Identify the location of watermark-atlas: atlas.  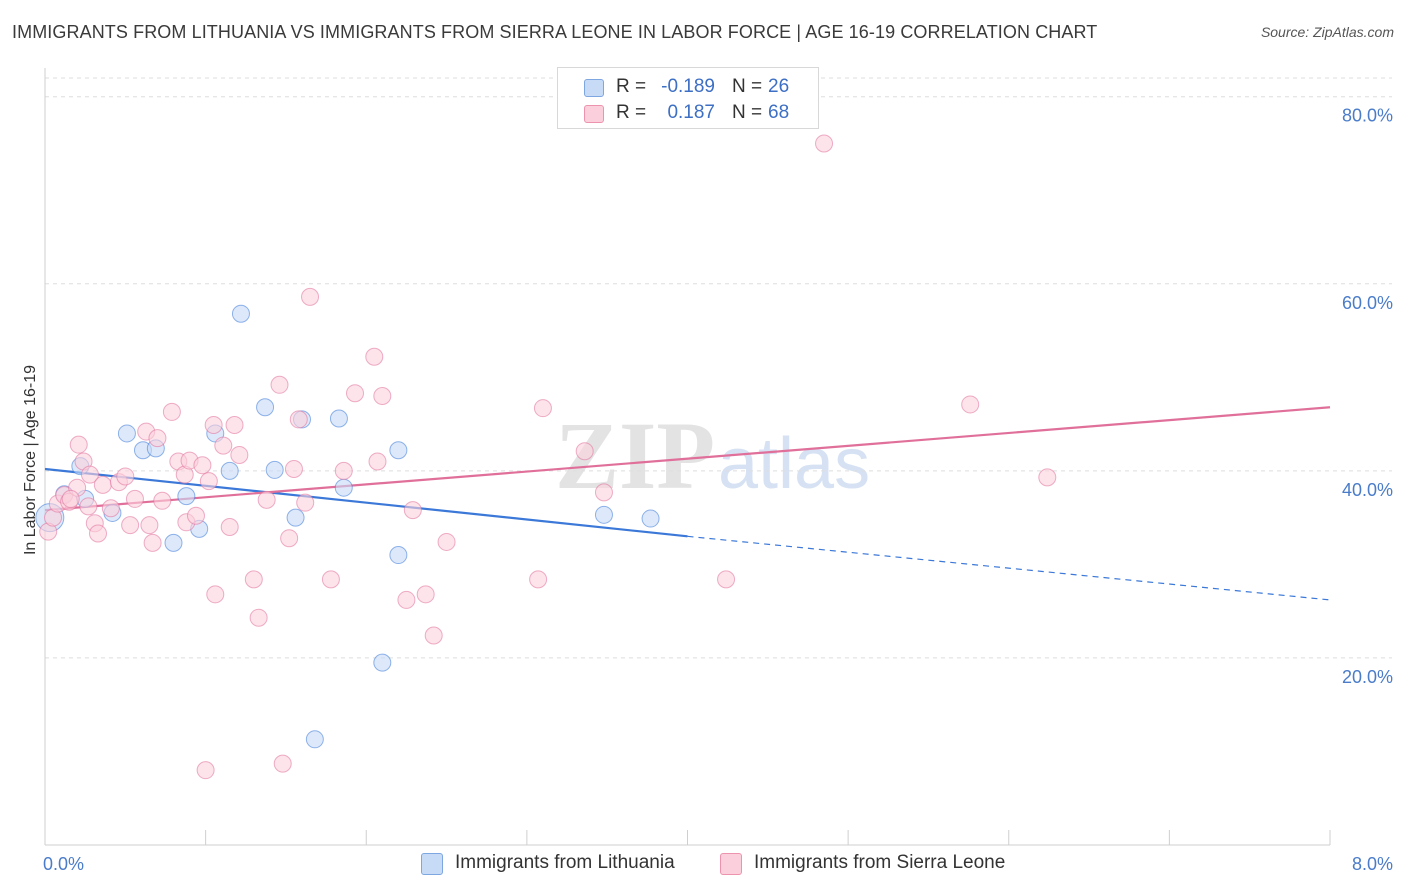
(794, 464).